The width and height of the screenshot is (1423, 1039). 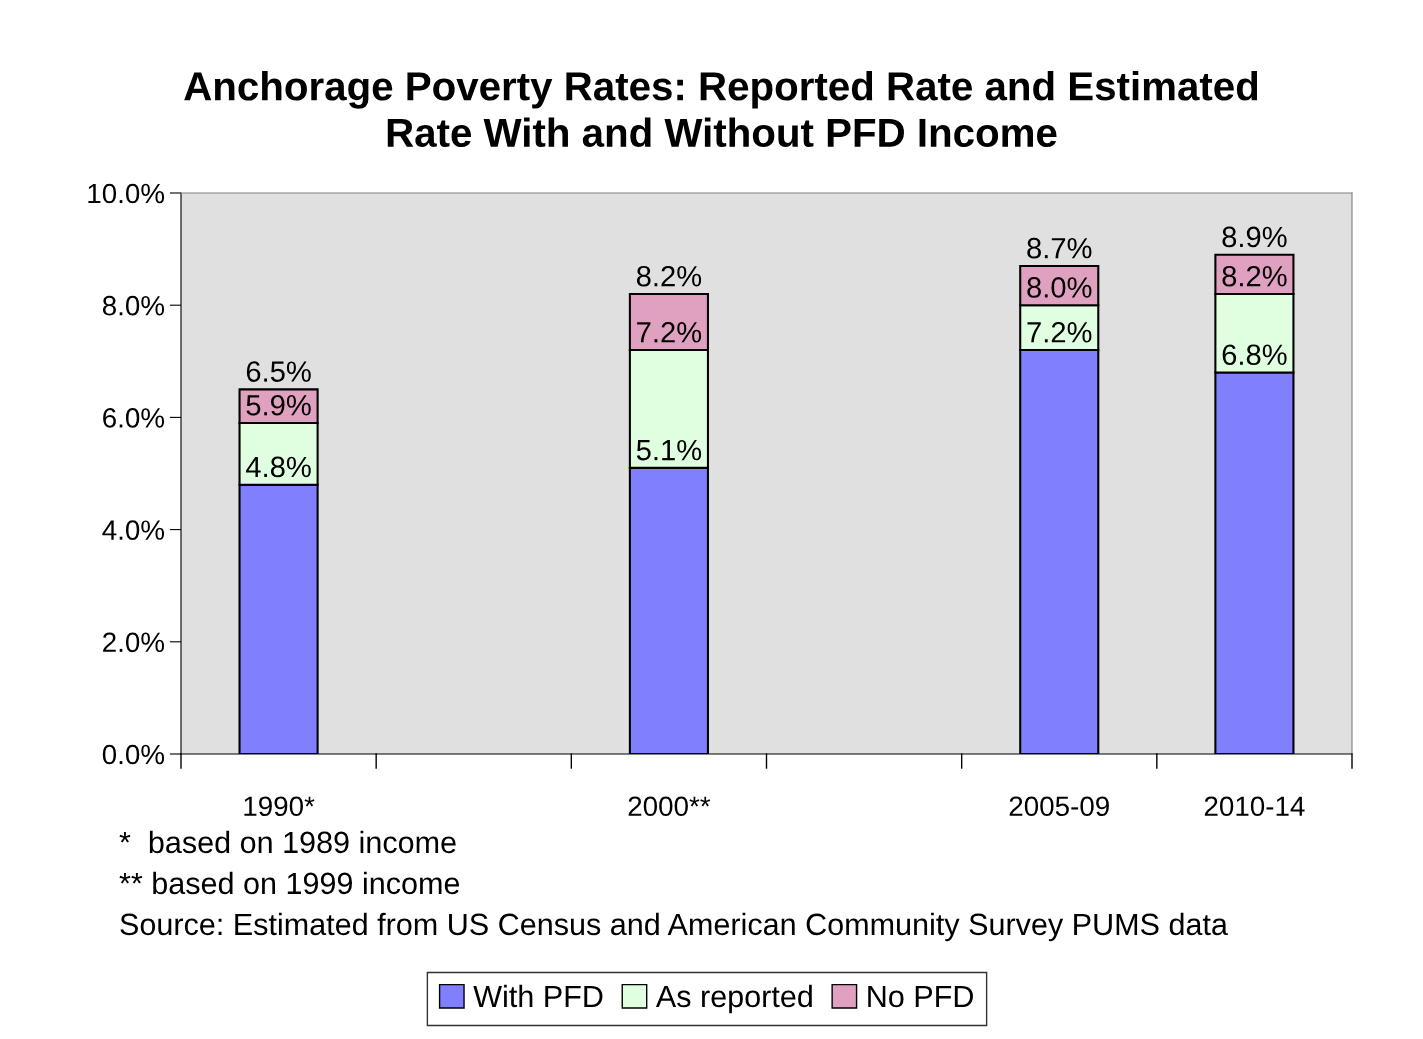 I want to click on annotation: 5.9%, so click(x=278, y=405).